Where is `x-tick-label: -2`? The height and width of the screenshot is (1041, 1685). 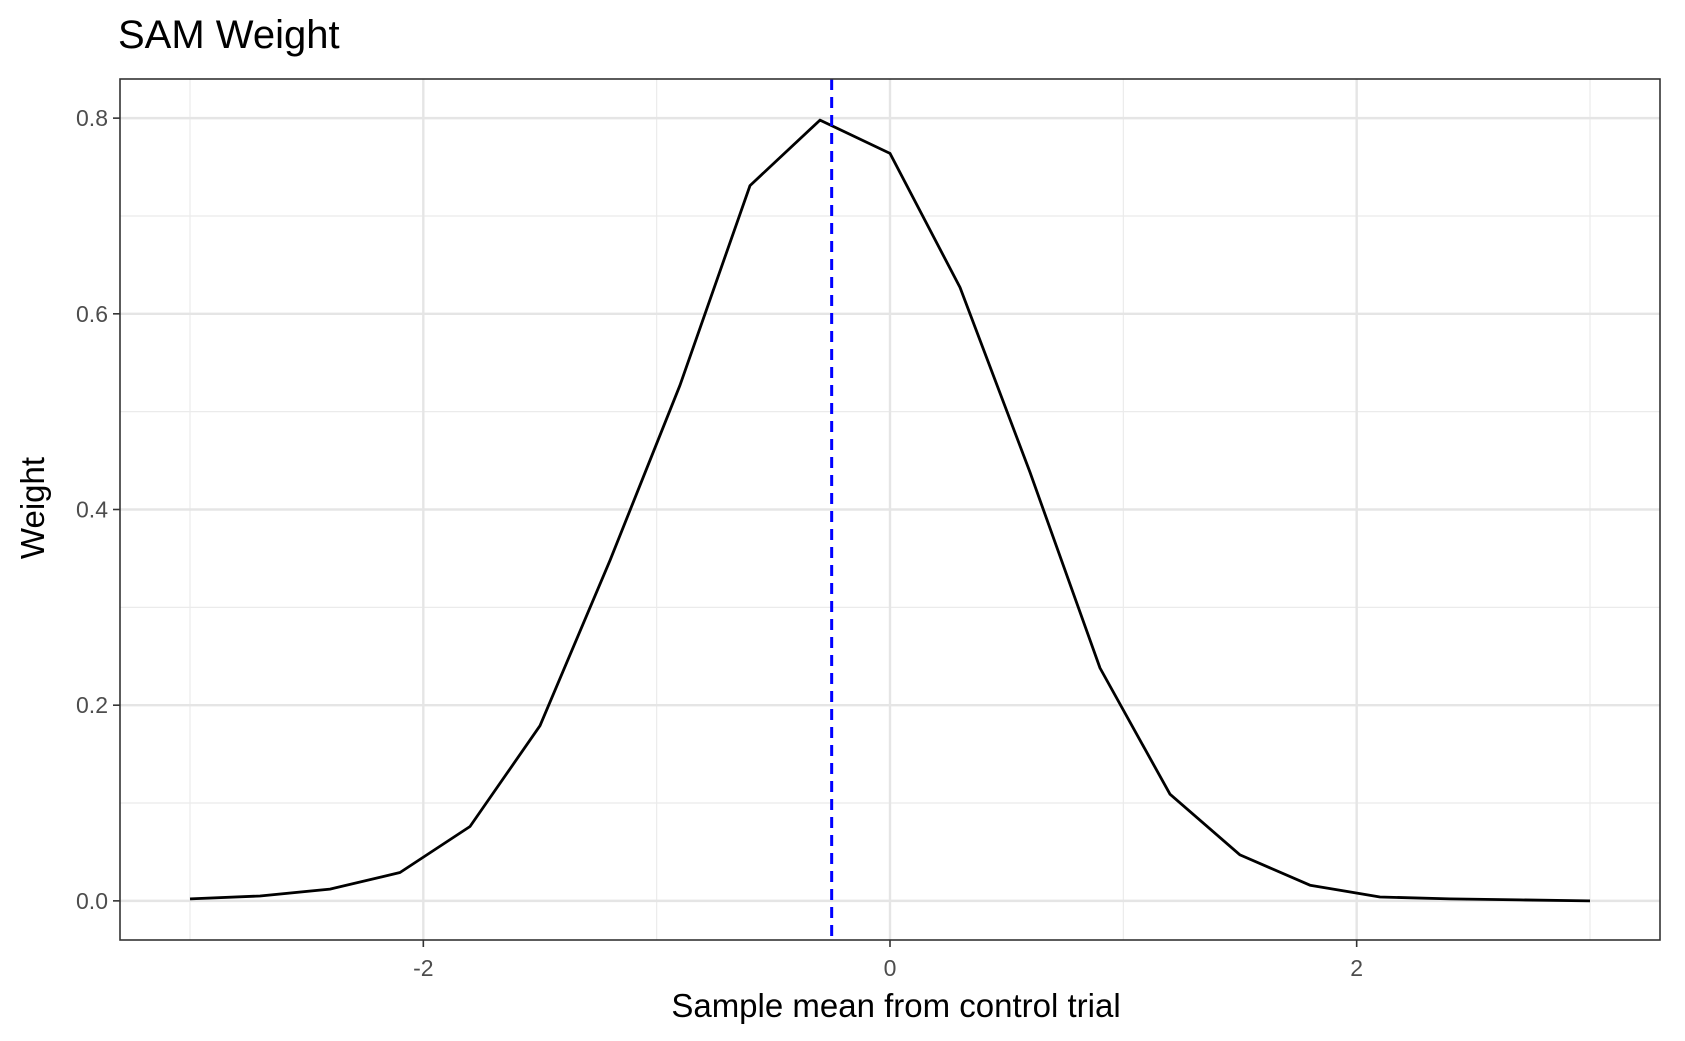
x-tick-label: -2 is located at coordinates (423, 968).